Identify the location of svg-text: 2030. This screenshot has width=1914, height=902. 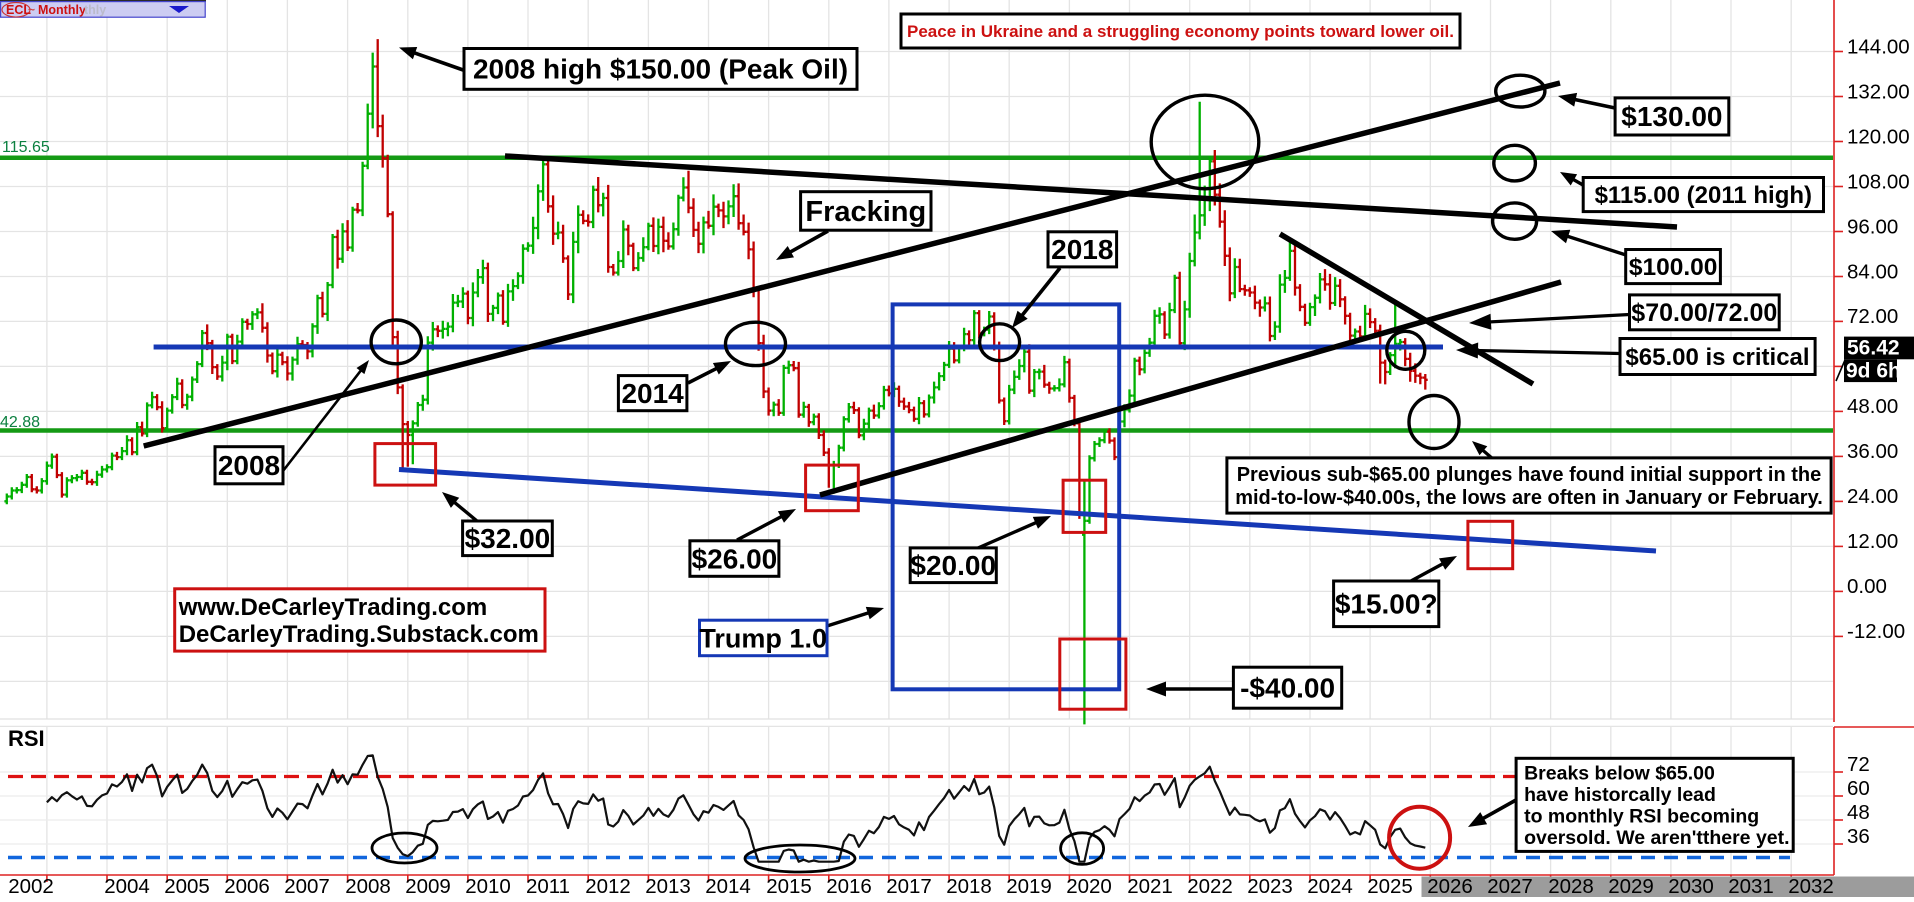
(1691, 886).